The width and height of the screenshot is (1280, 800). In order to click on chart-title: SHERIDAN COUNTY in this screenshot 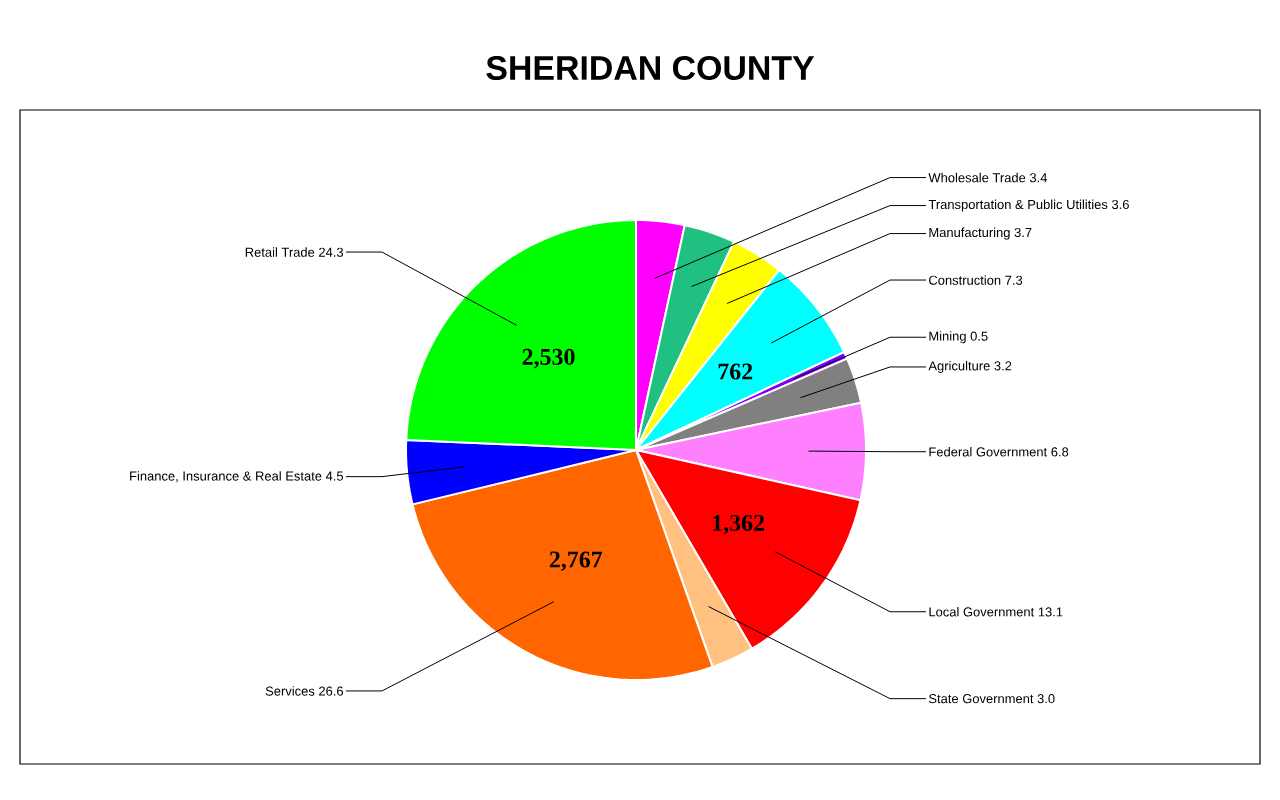, I will do `click(650, 68)`.